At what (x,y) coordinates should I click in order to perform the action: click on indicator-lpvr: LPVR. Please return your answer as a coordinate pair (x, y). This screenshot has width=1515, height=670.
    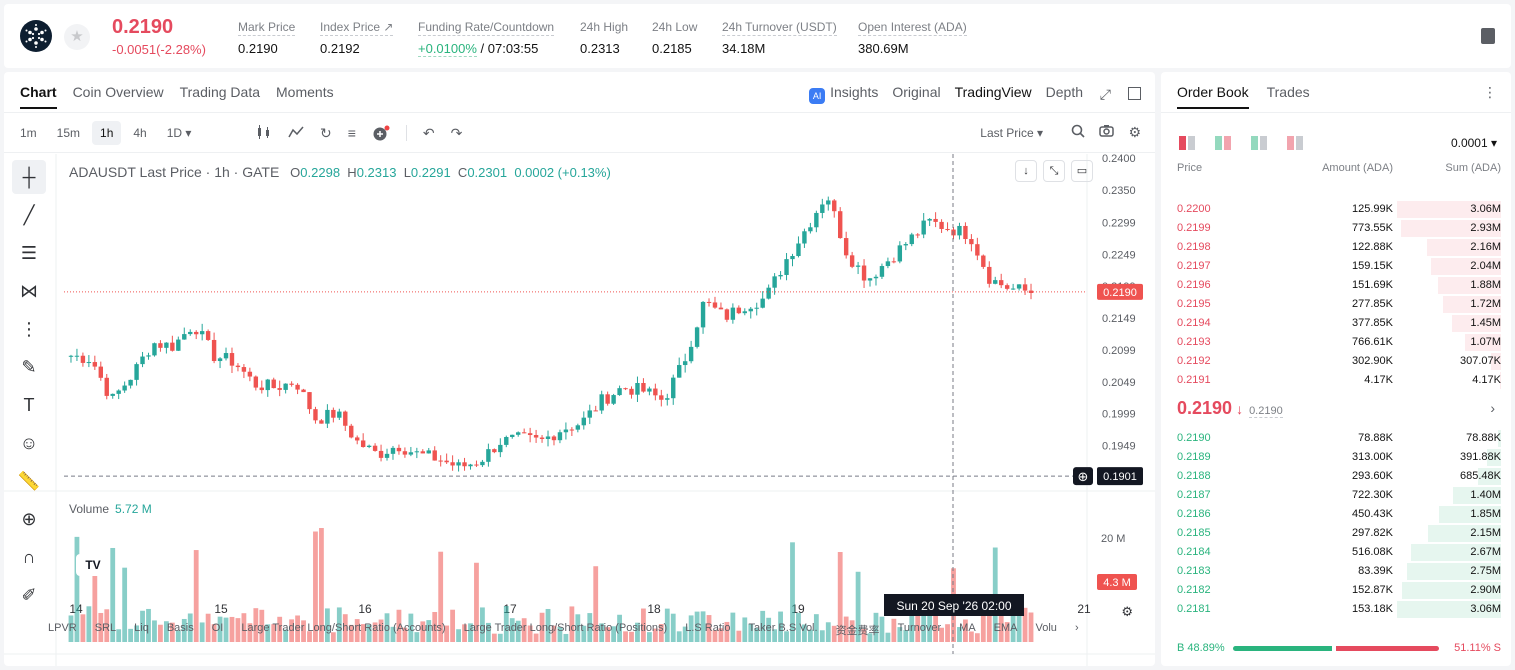
    Looking at the image, I should click on (62, 628).